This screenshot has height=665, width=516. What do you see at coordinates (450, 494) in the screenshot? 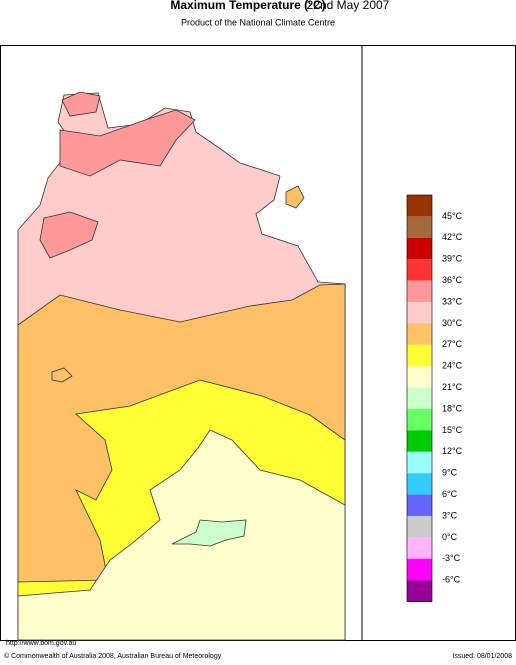
I see `legend-label: 6°C` at bounding box center [450, 494].